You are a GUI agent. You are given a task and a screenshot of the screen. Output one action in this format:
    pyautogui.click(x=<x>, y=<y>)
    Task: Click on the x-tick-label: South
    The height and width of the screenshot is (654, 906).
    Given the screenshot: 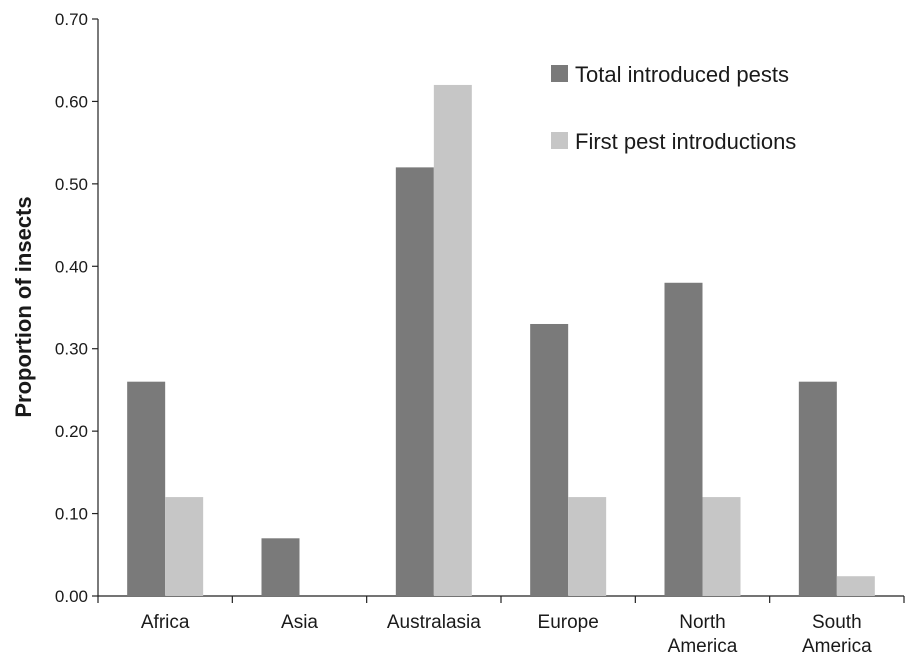 What is the action you would take?
    pyautogui.click(x=837, y=622)
    